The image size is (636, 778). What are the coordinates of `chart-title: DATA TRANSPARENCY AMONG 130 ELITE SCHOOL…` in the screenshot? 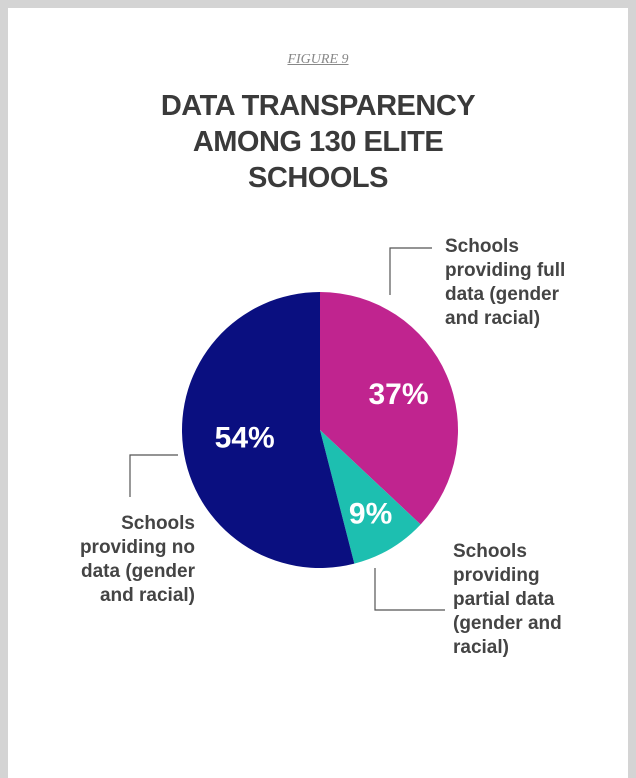 It's located at (318, 142).